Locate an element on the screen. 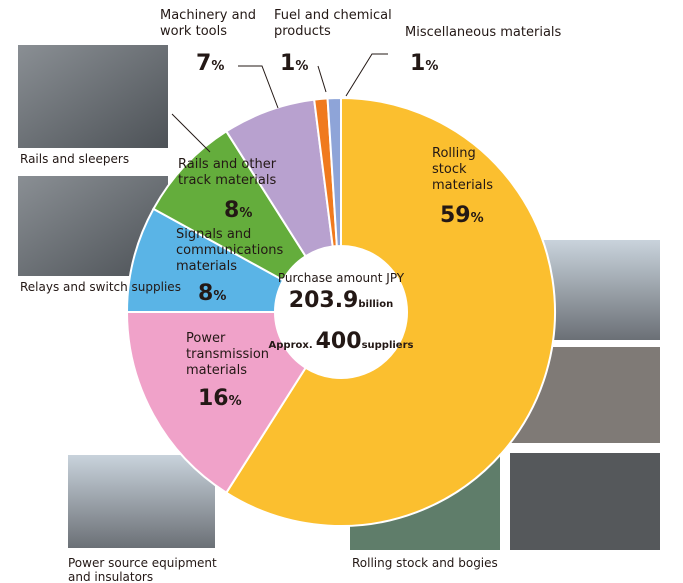  amount-unit: billion is located at coordinates (375, 304).